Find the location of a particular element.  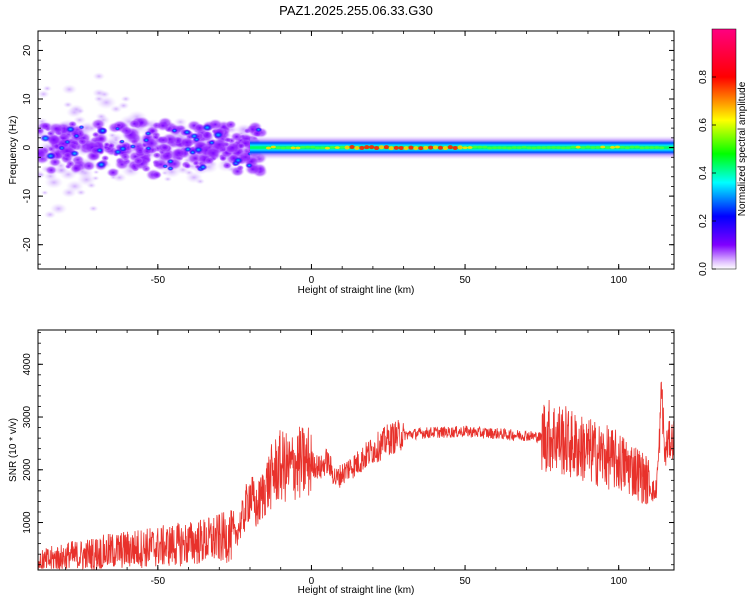

snr-y-tick-label: 3000 is located at coordinates (27, 416).